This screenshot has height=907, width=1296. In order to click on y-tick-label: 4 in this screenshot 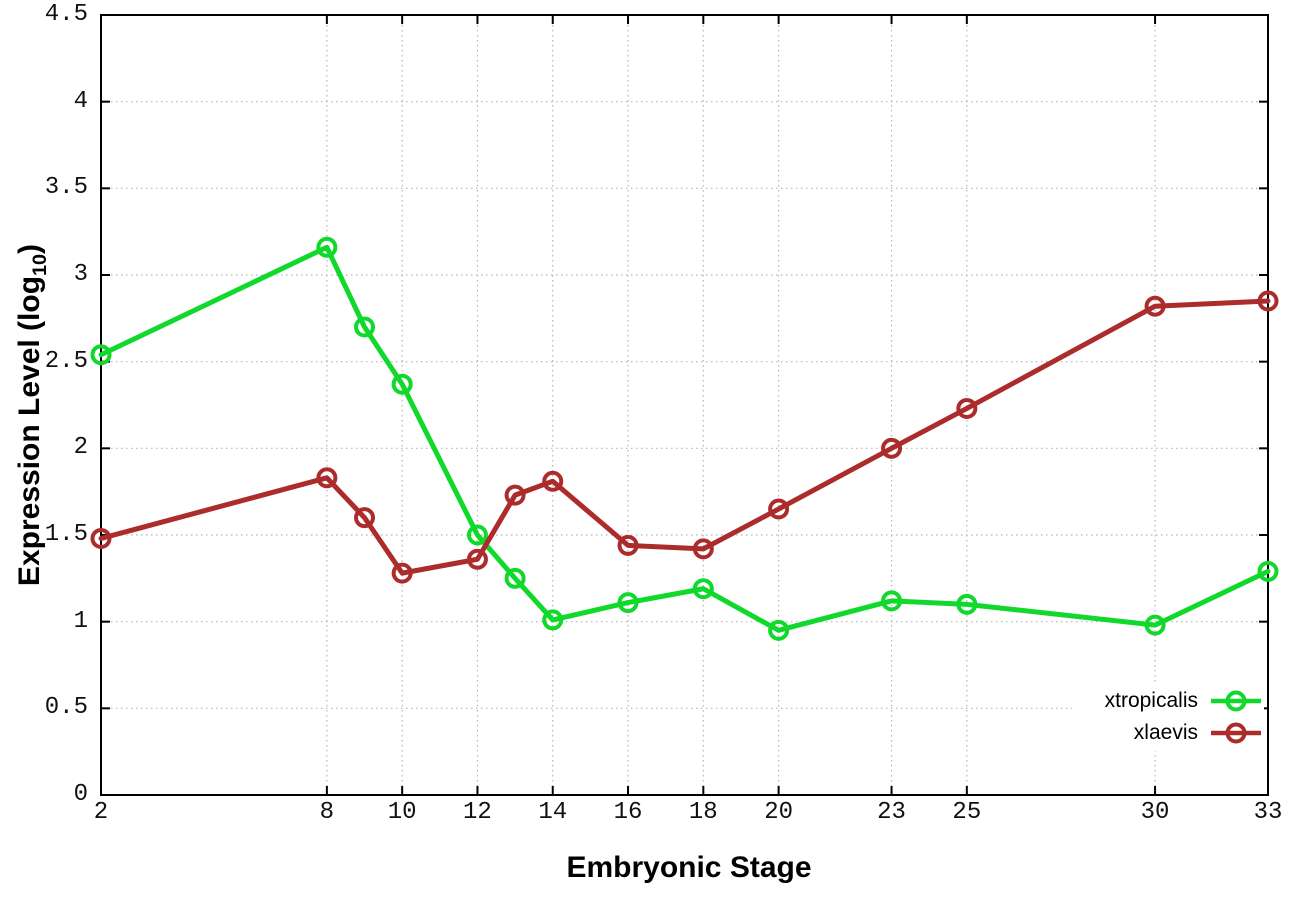, I will do `click(80, 101)`.